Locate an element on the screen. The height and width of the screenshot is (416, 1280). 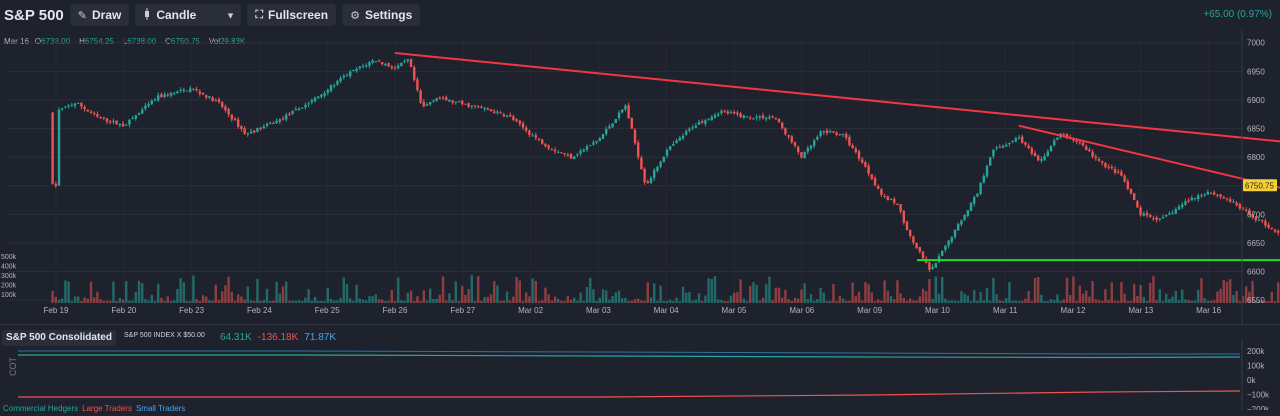
settings-button: ⚙ Settings is located at coordinates (381, 15).